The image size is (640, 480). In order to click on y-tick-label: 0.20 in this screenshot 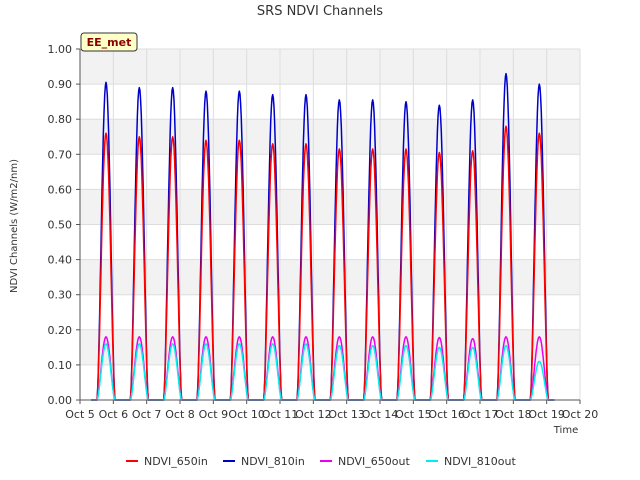, I will do `click(60, 330)`.